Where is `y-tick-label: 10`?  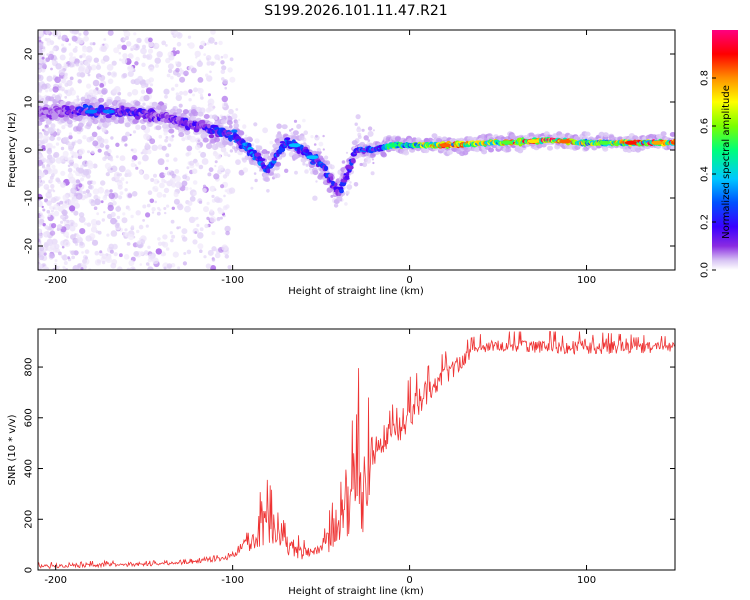 y-tick-label: 10 is located at coordinates (29, 102).